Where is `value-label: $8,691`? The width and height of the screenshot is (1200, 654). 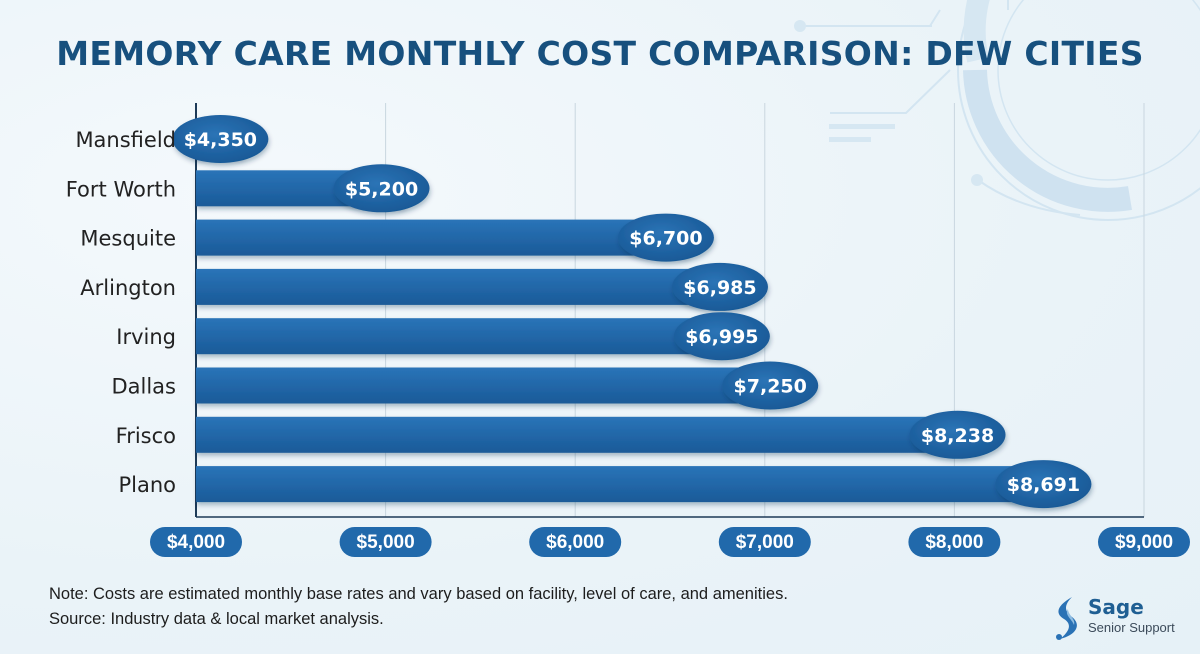
value-label: $8,691 is located at coordinates (1043, 485).